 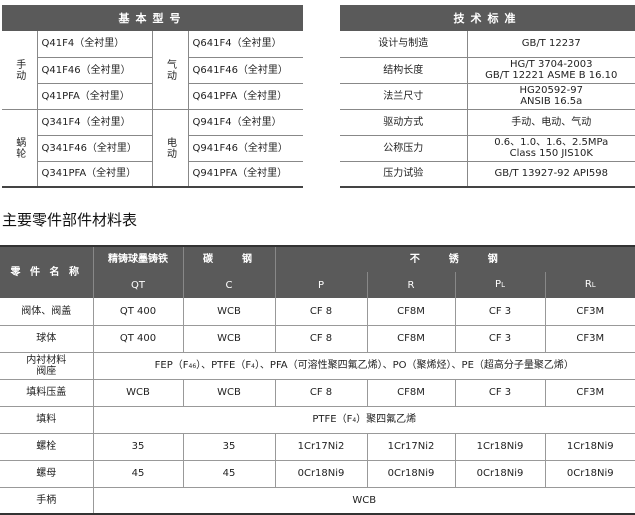 What do you see at coordinates (487, 18) in the screenshot?
I see `tech-standards-title: 技术标准` at bounding box center [487, 18].